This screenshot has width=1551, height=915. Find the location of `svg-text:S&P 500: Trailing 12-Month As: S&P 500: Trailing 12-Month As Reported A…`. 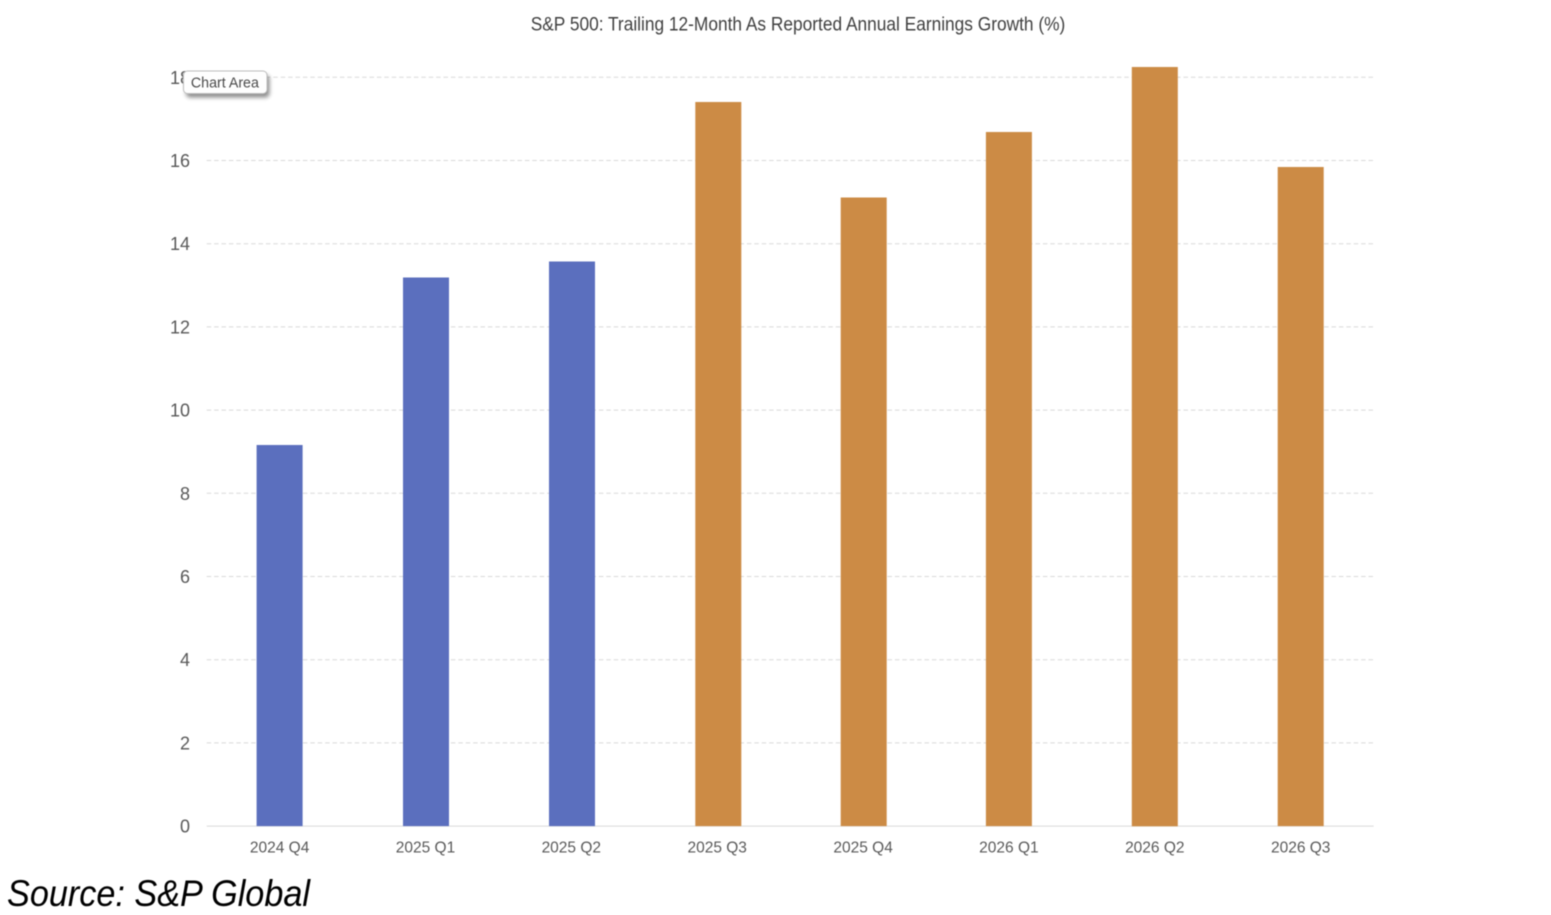

svg-text:S&P 500: Trailing 12-Month As: S&P 500: Trailing 12-Month As Reported A… is located at coordinates (798, 25).